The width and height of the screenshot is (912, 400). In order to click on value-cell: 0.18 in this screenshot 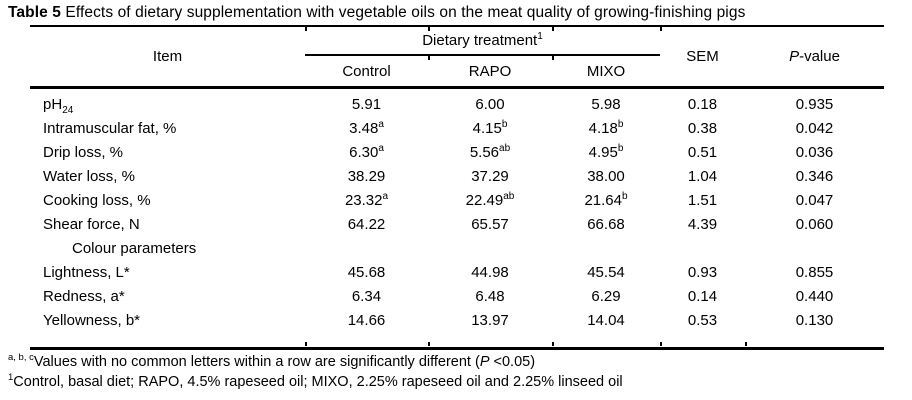, I will do `click(702, 104)`.